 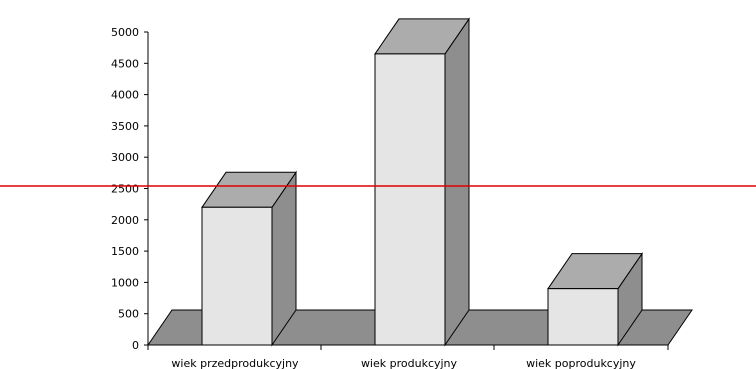 What do you see at coordinates (125, 189) in the screenshot?
I see `y-tick-label: 2500` at bounding box center [125, 189].